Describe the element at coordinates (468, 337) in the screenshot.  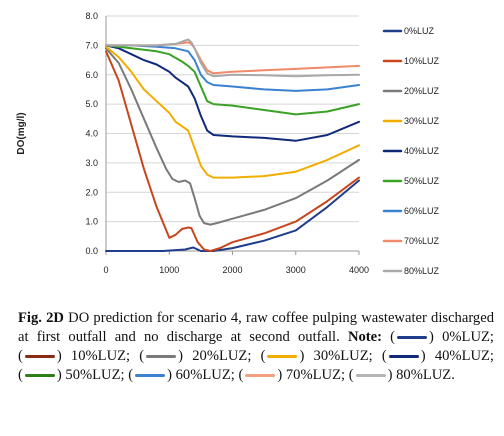
I see `caption-key-label: 0%LUZ;` at that location.